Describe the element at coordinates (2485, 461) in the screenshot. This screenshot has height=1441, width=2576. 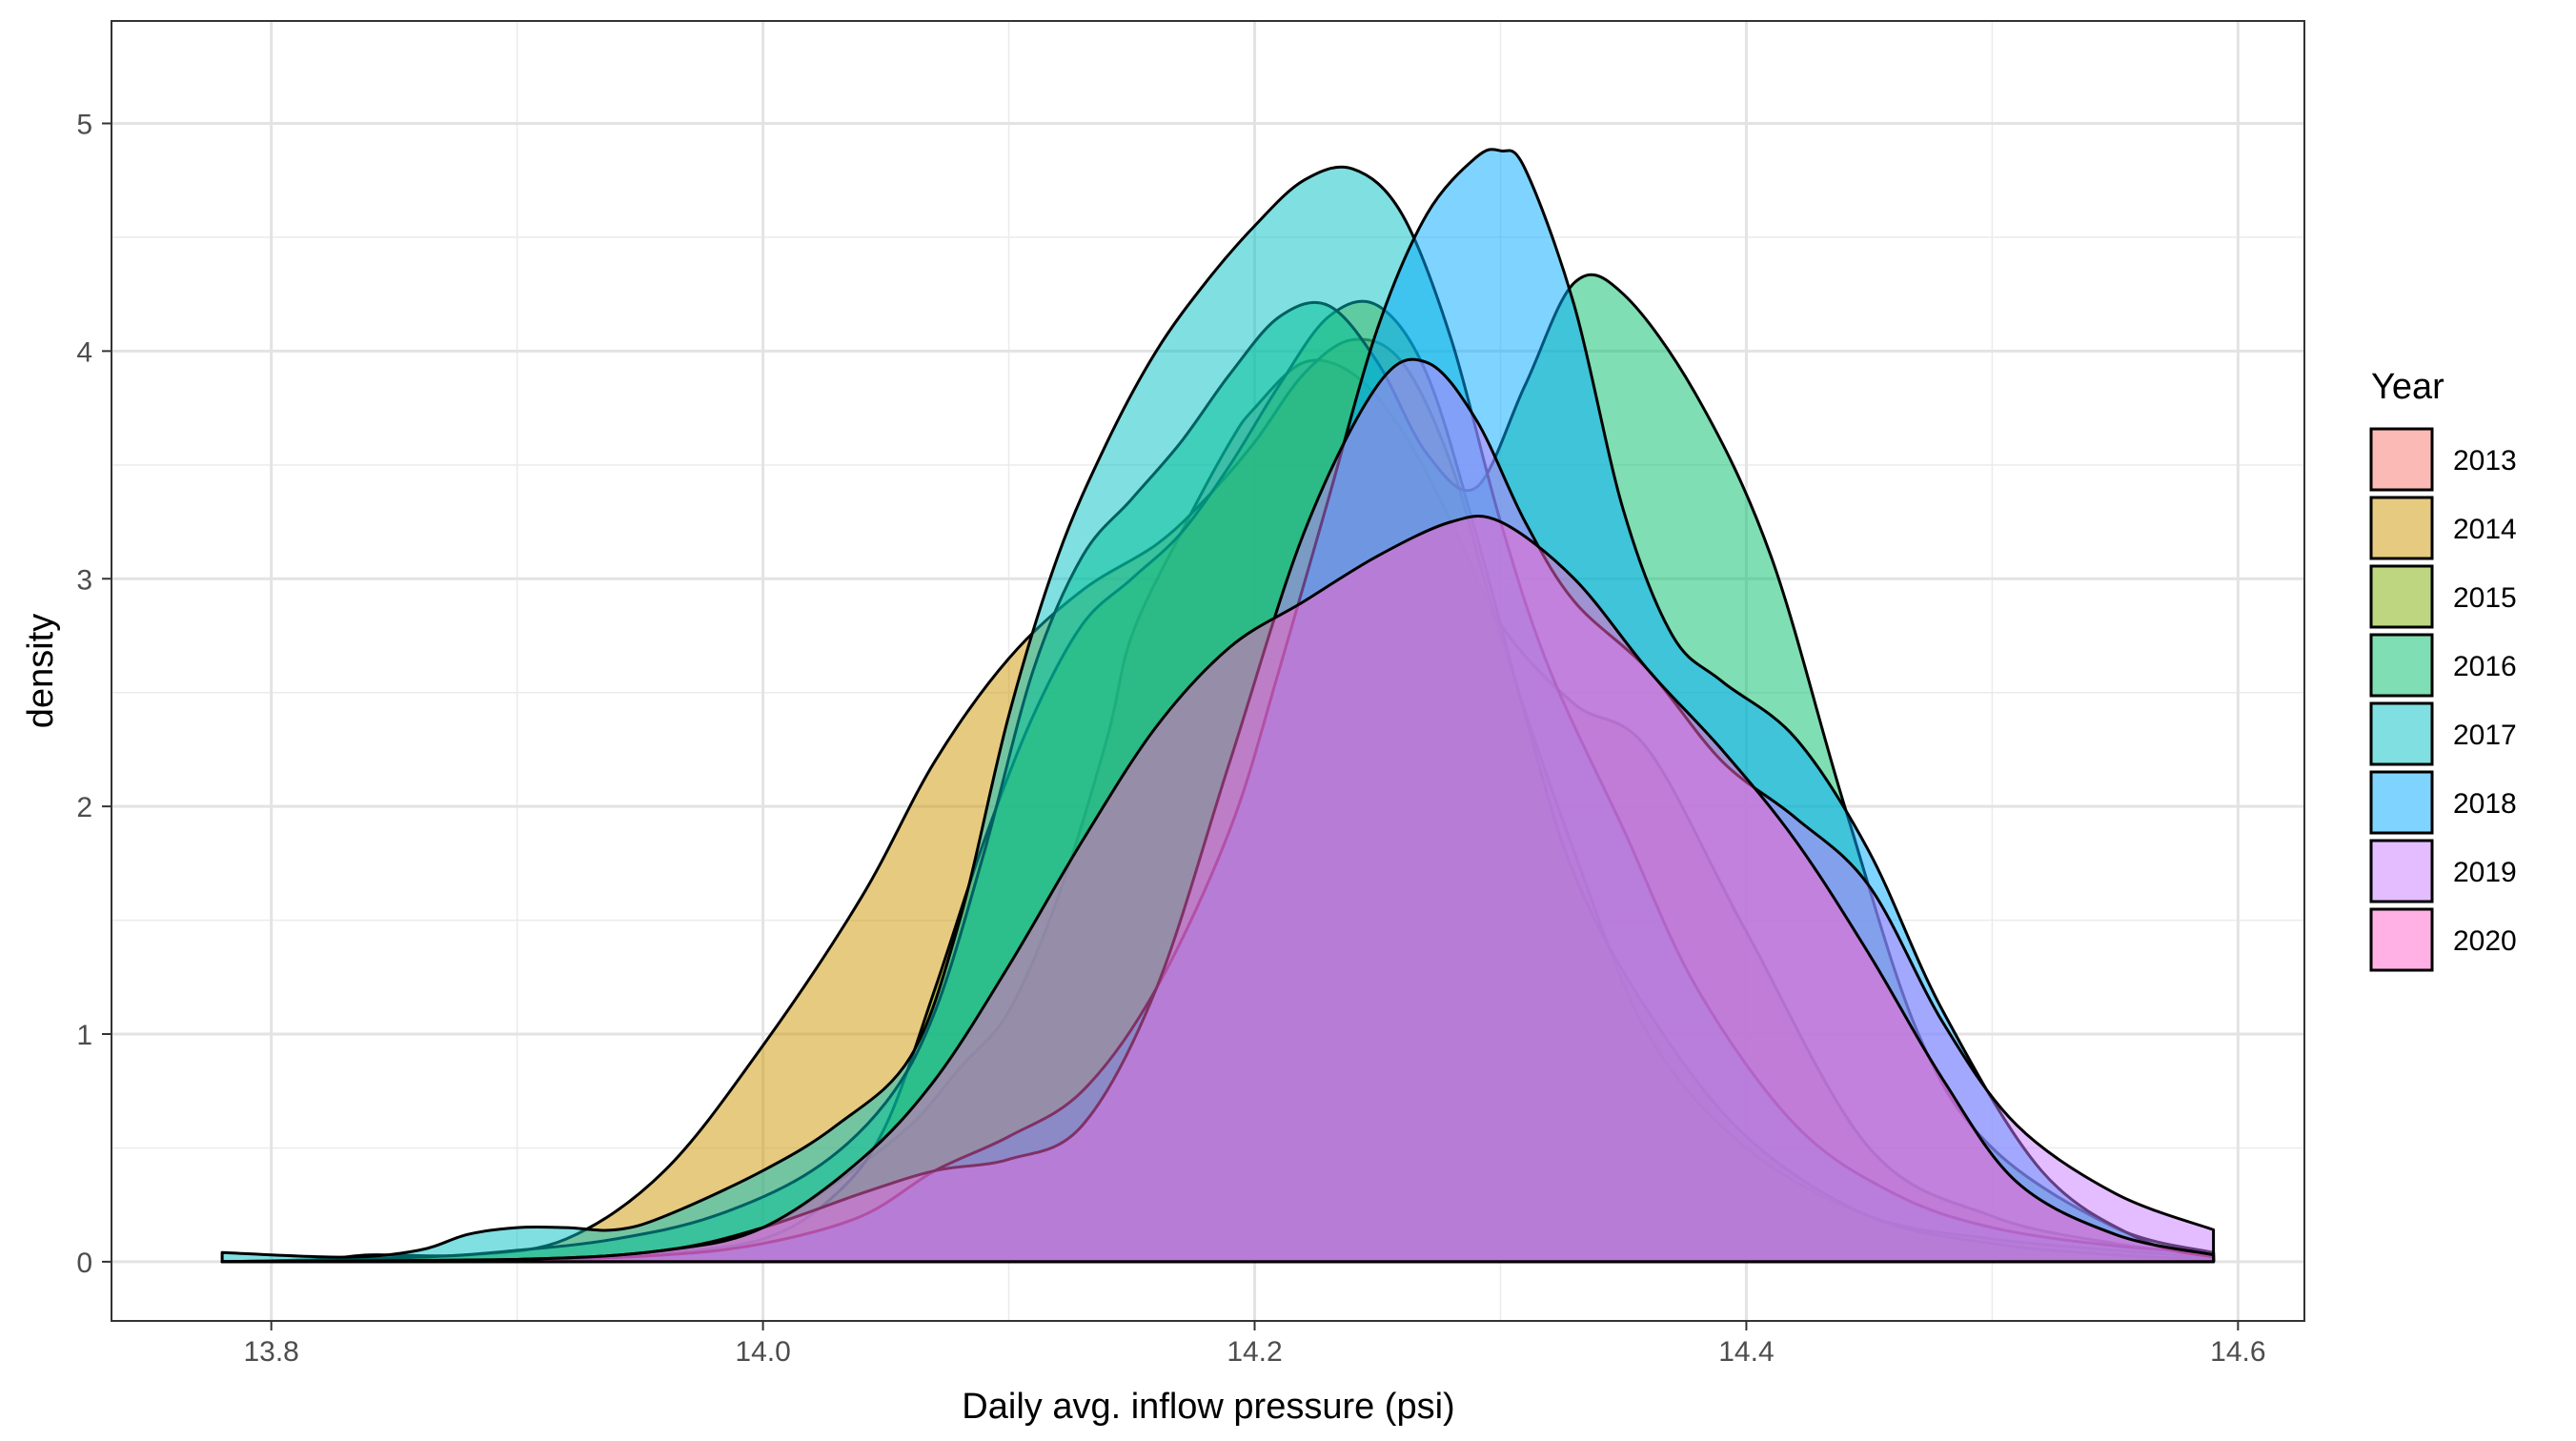
I see `legend-label-2013: 2013` at that location.